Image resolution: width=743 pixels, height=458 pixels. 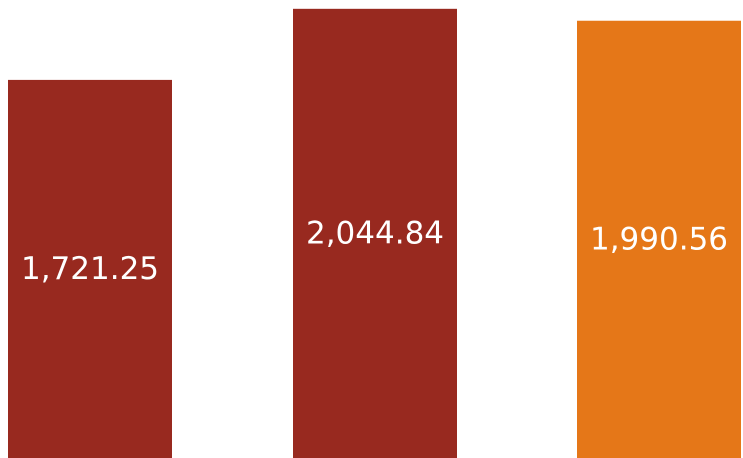 I want to click on bar-value-label-3: 1,990.56, so click(x=659, y=239).